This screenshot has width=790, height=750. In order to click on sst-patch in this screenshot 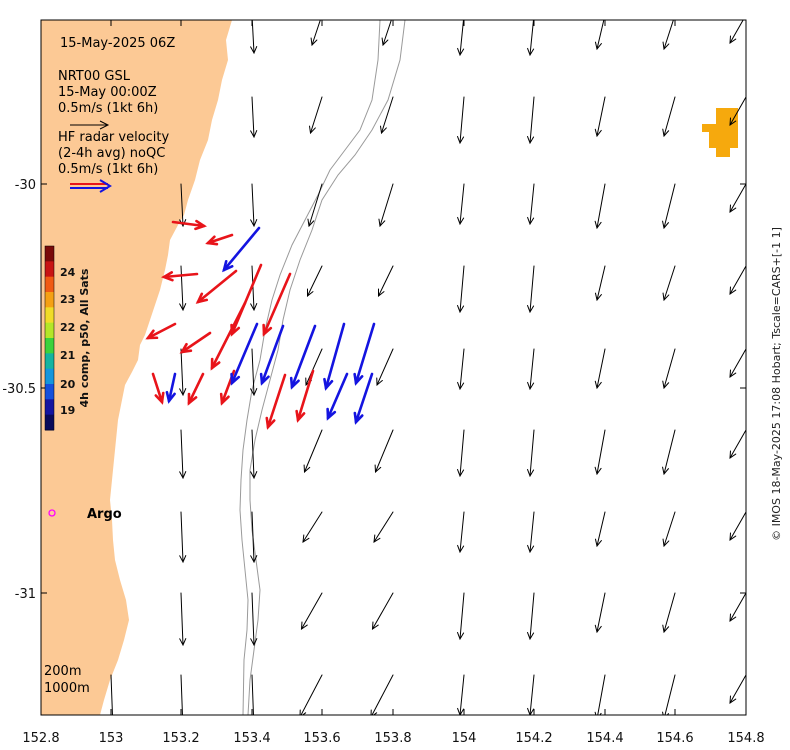, I will do `click(720, 132)`.